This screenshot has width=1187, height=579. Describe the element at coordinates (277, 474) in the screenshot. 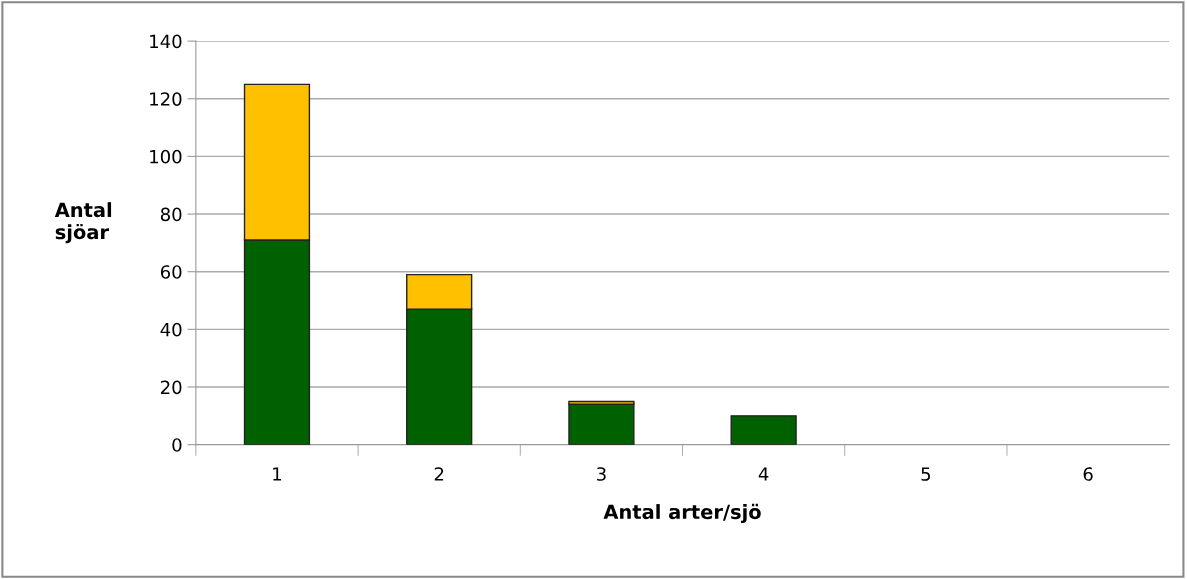

I see `x-tick-label: 1` at that location.